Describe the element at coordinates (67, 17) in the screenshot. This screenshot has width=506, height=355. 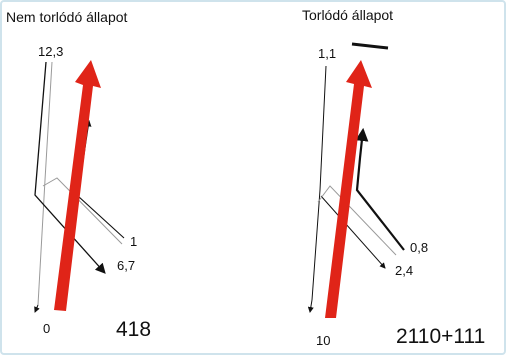
I see `left-panel-title: Nem torlódó állapot` at that location.